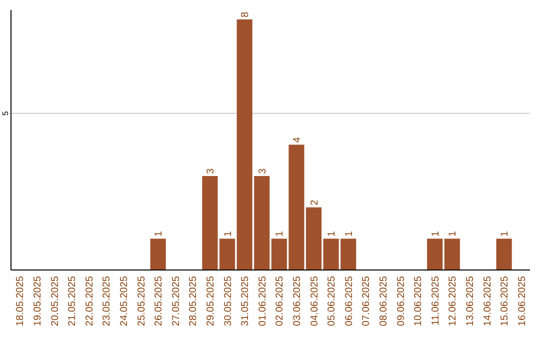 The width and height of the screenshot is (540, 340). Describe the element at coordinates (159, 301) in the screenshot. I see `x-tick-label: 26.05.2025` at that location.